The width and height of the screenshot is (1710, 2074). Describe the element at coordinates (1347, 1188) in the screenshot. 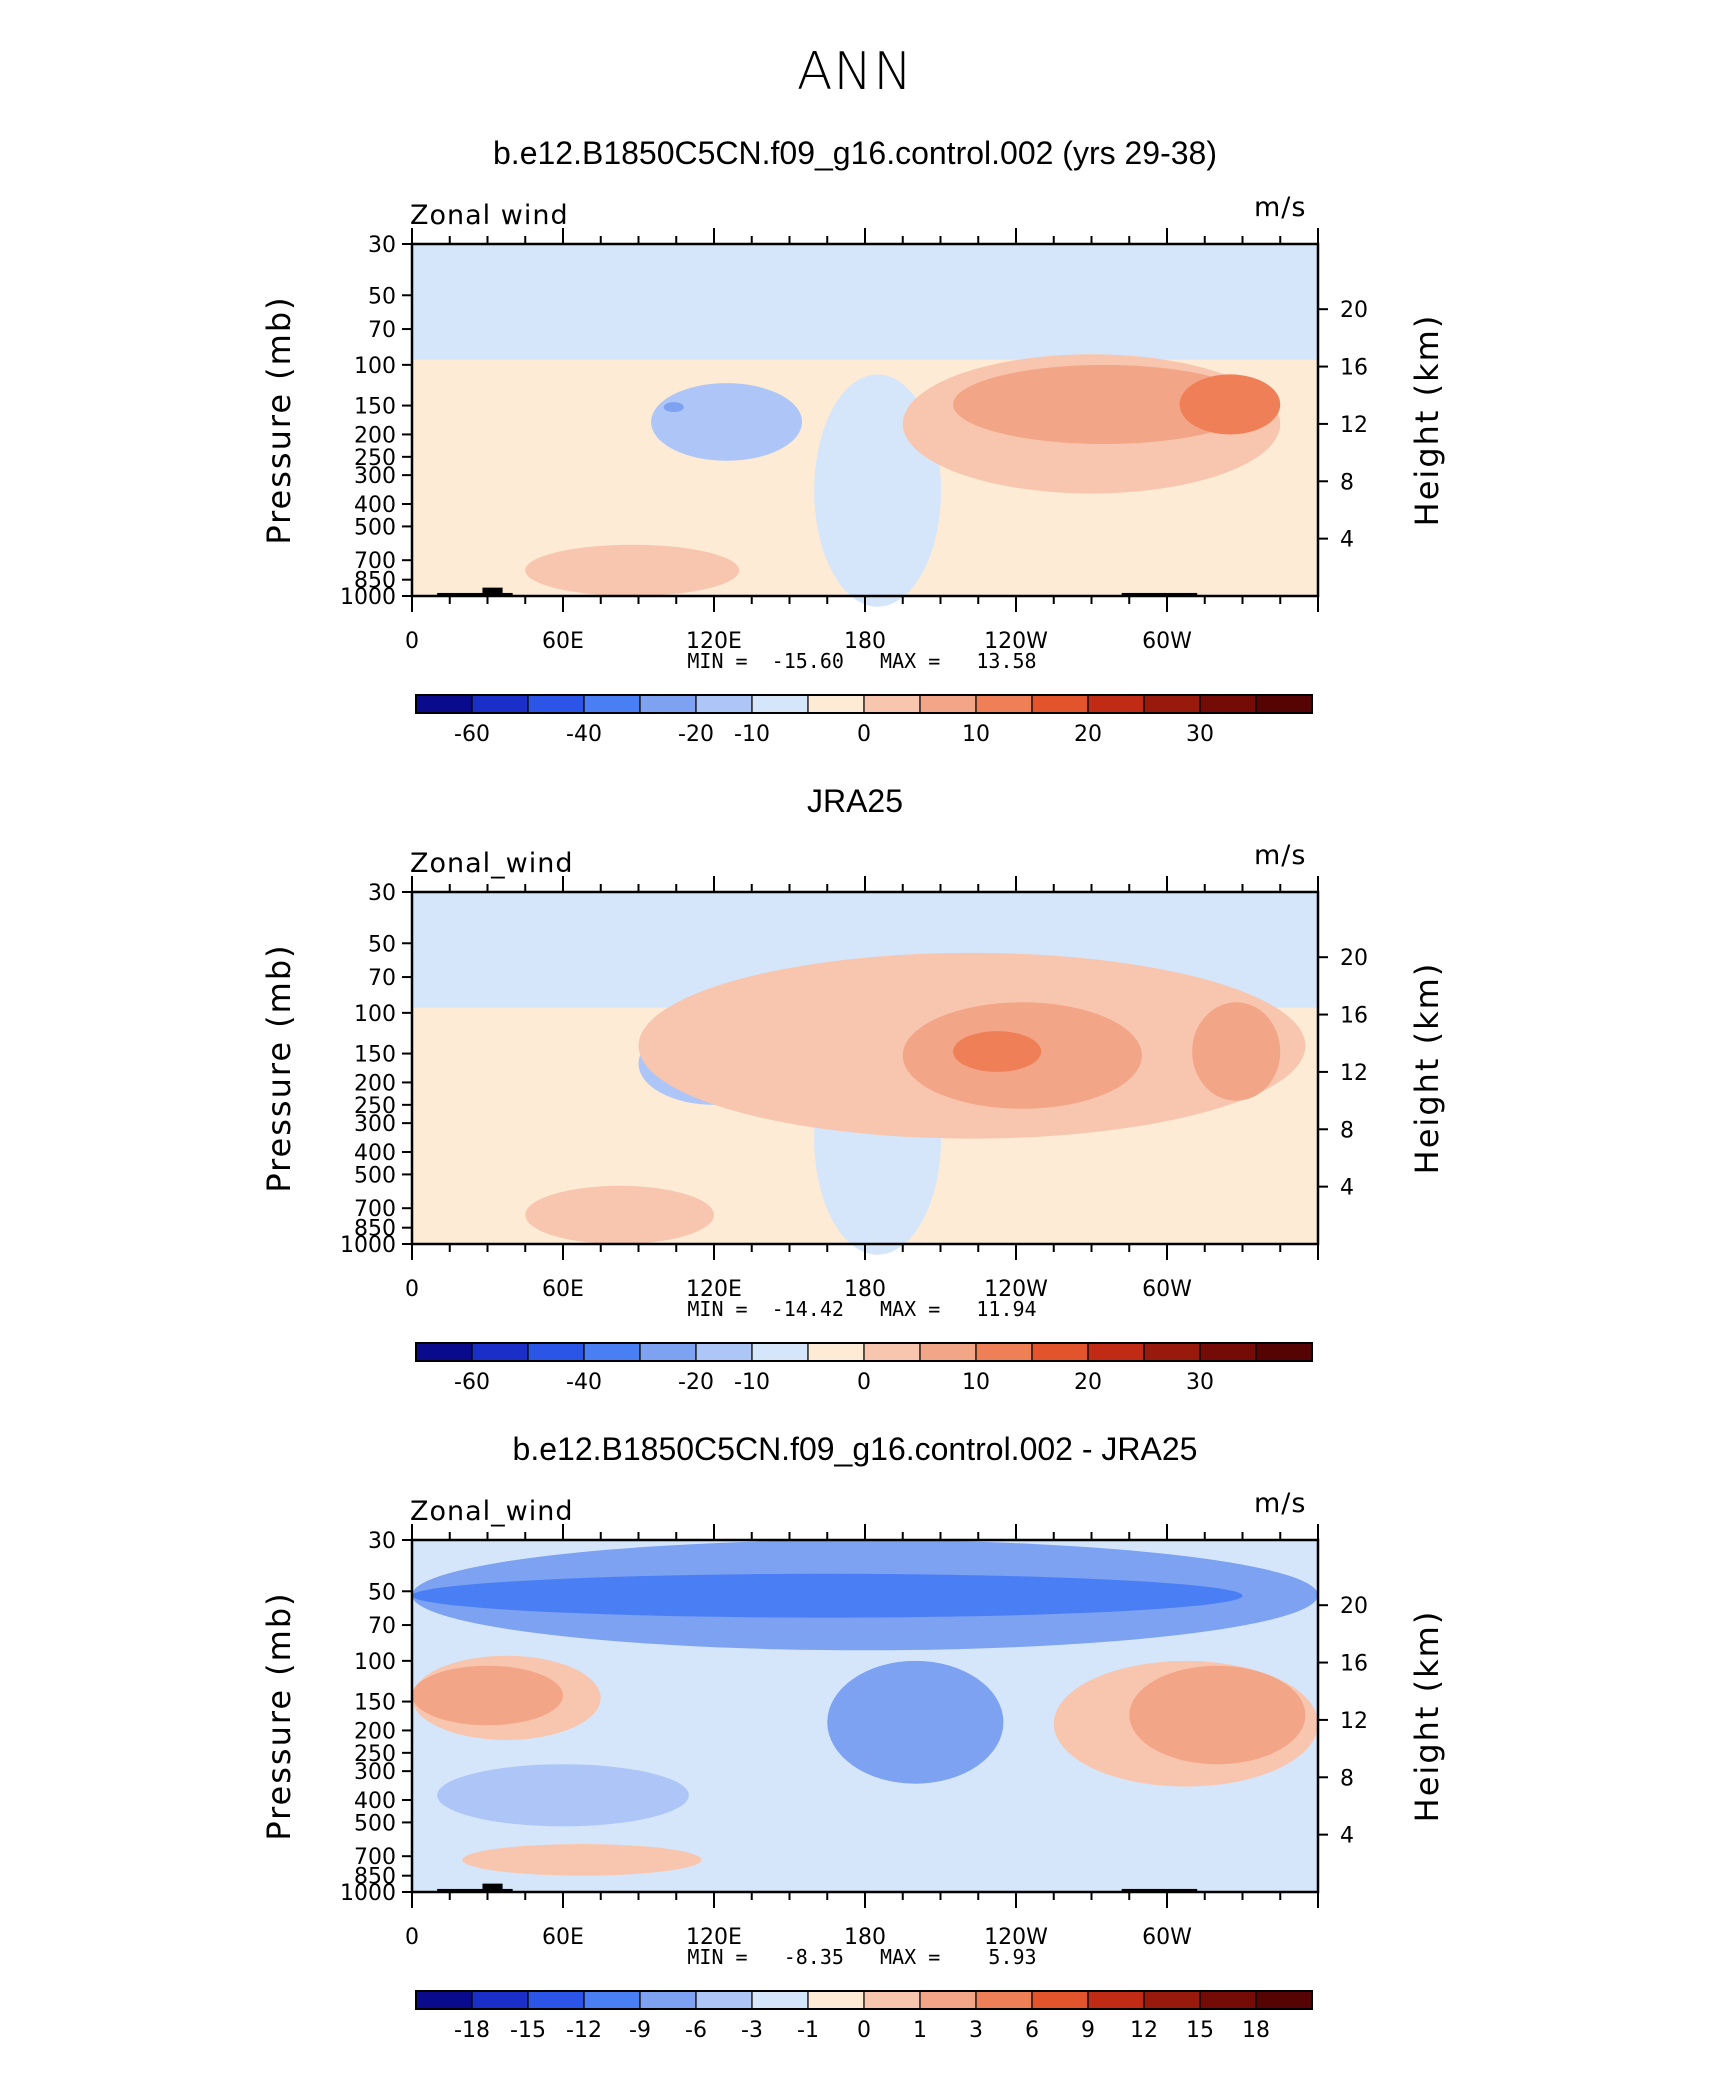

I see `y2-tick-label: 4` at that location.